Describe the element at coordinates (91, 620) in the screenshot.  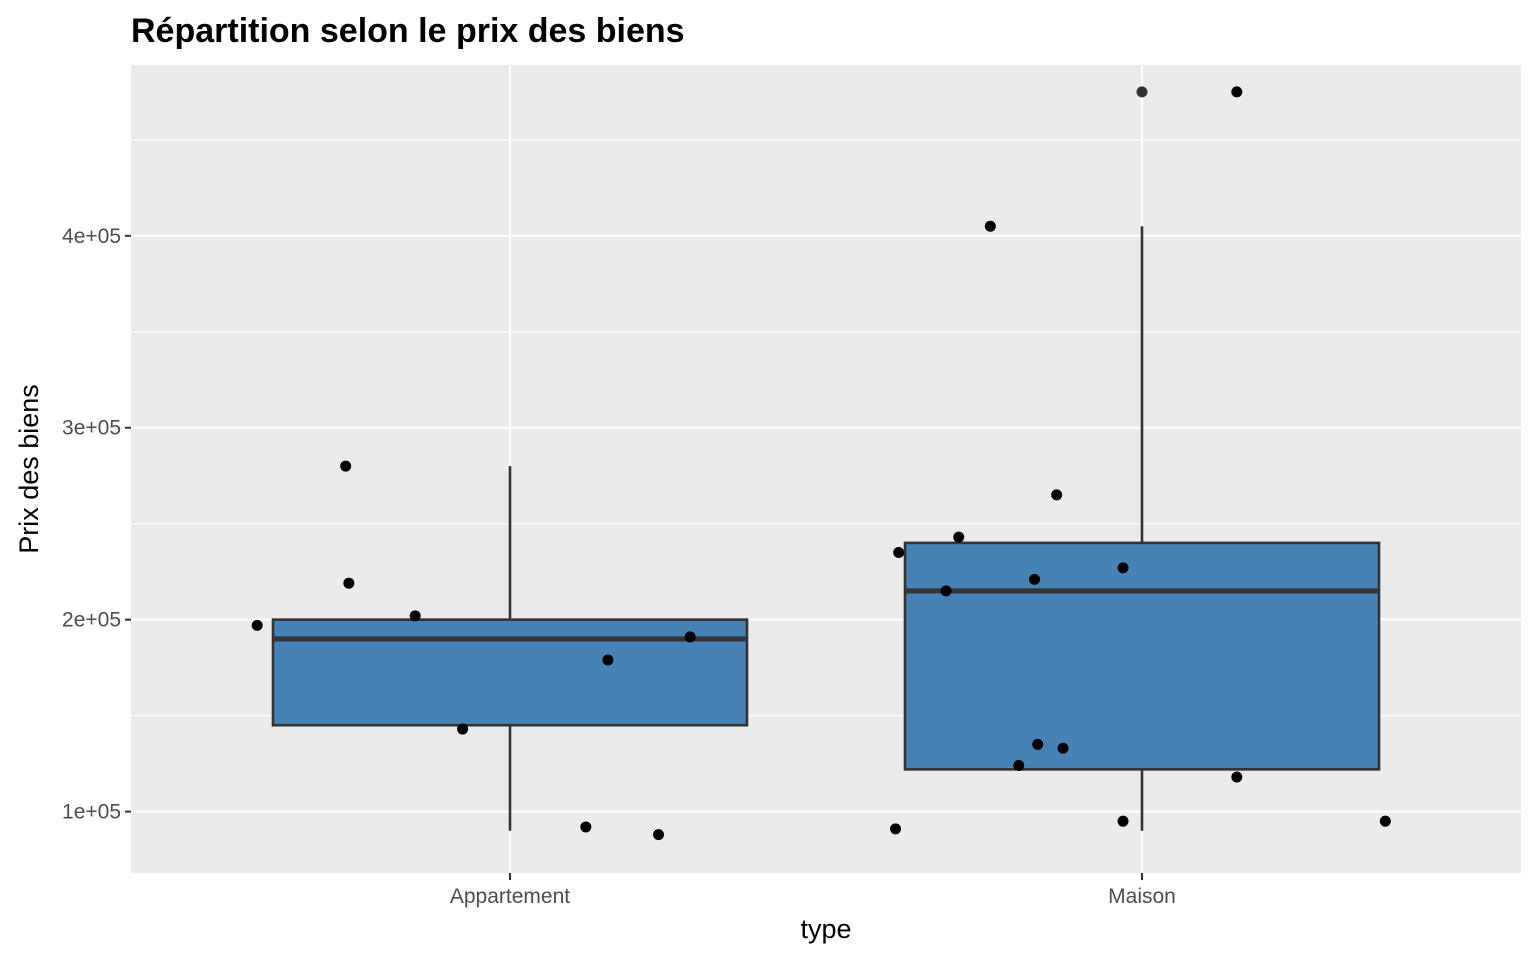
I see `y-tick-label: 2e+05` at that location.